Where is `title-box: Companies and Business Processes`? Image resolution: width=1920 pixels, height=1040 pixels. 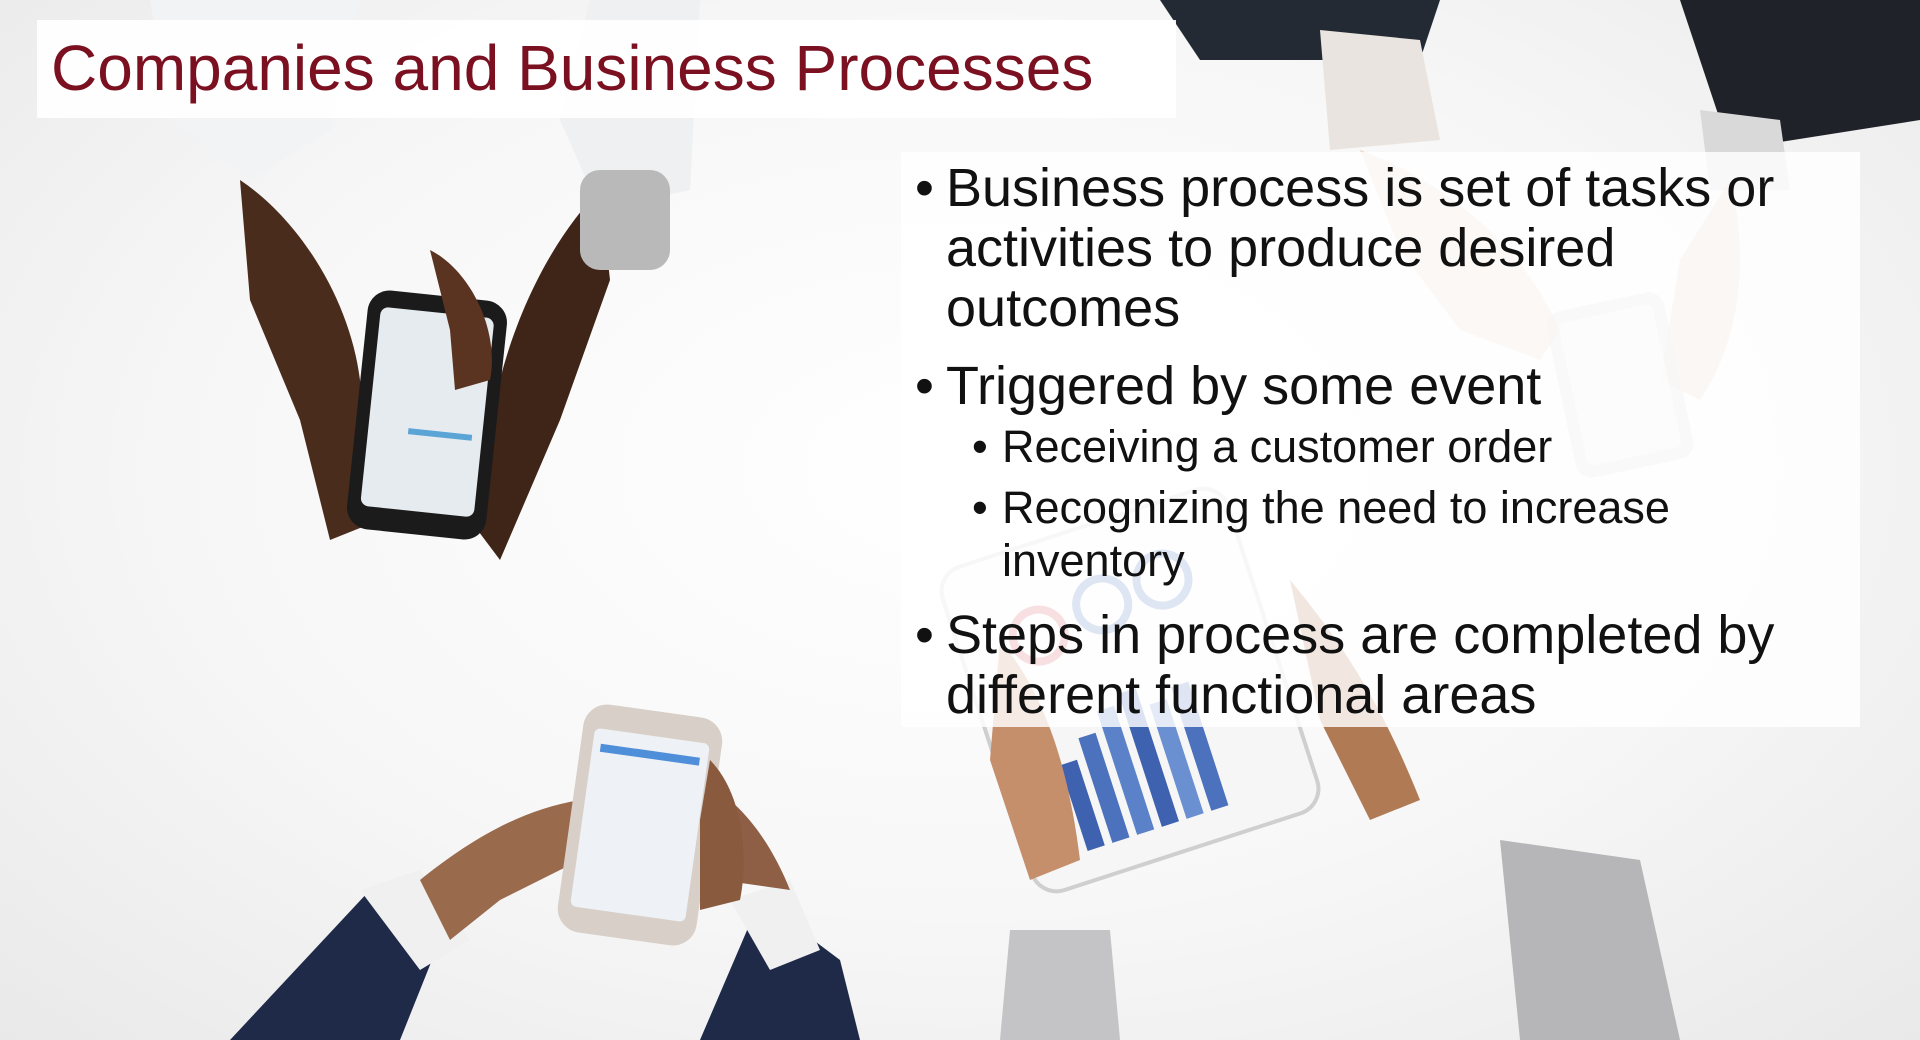 title-box: Companies and Business Processes is located at coordinates (606, 69).